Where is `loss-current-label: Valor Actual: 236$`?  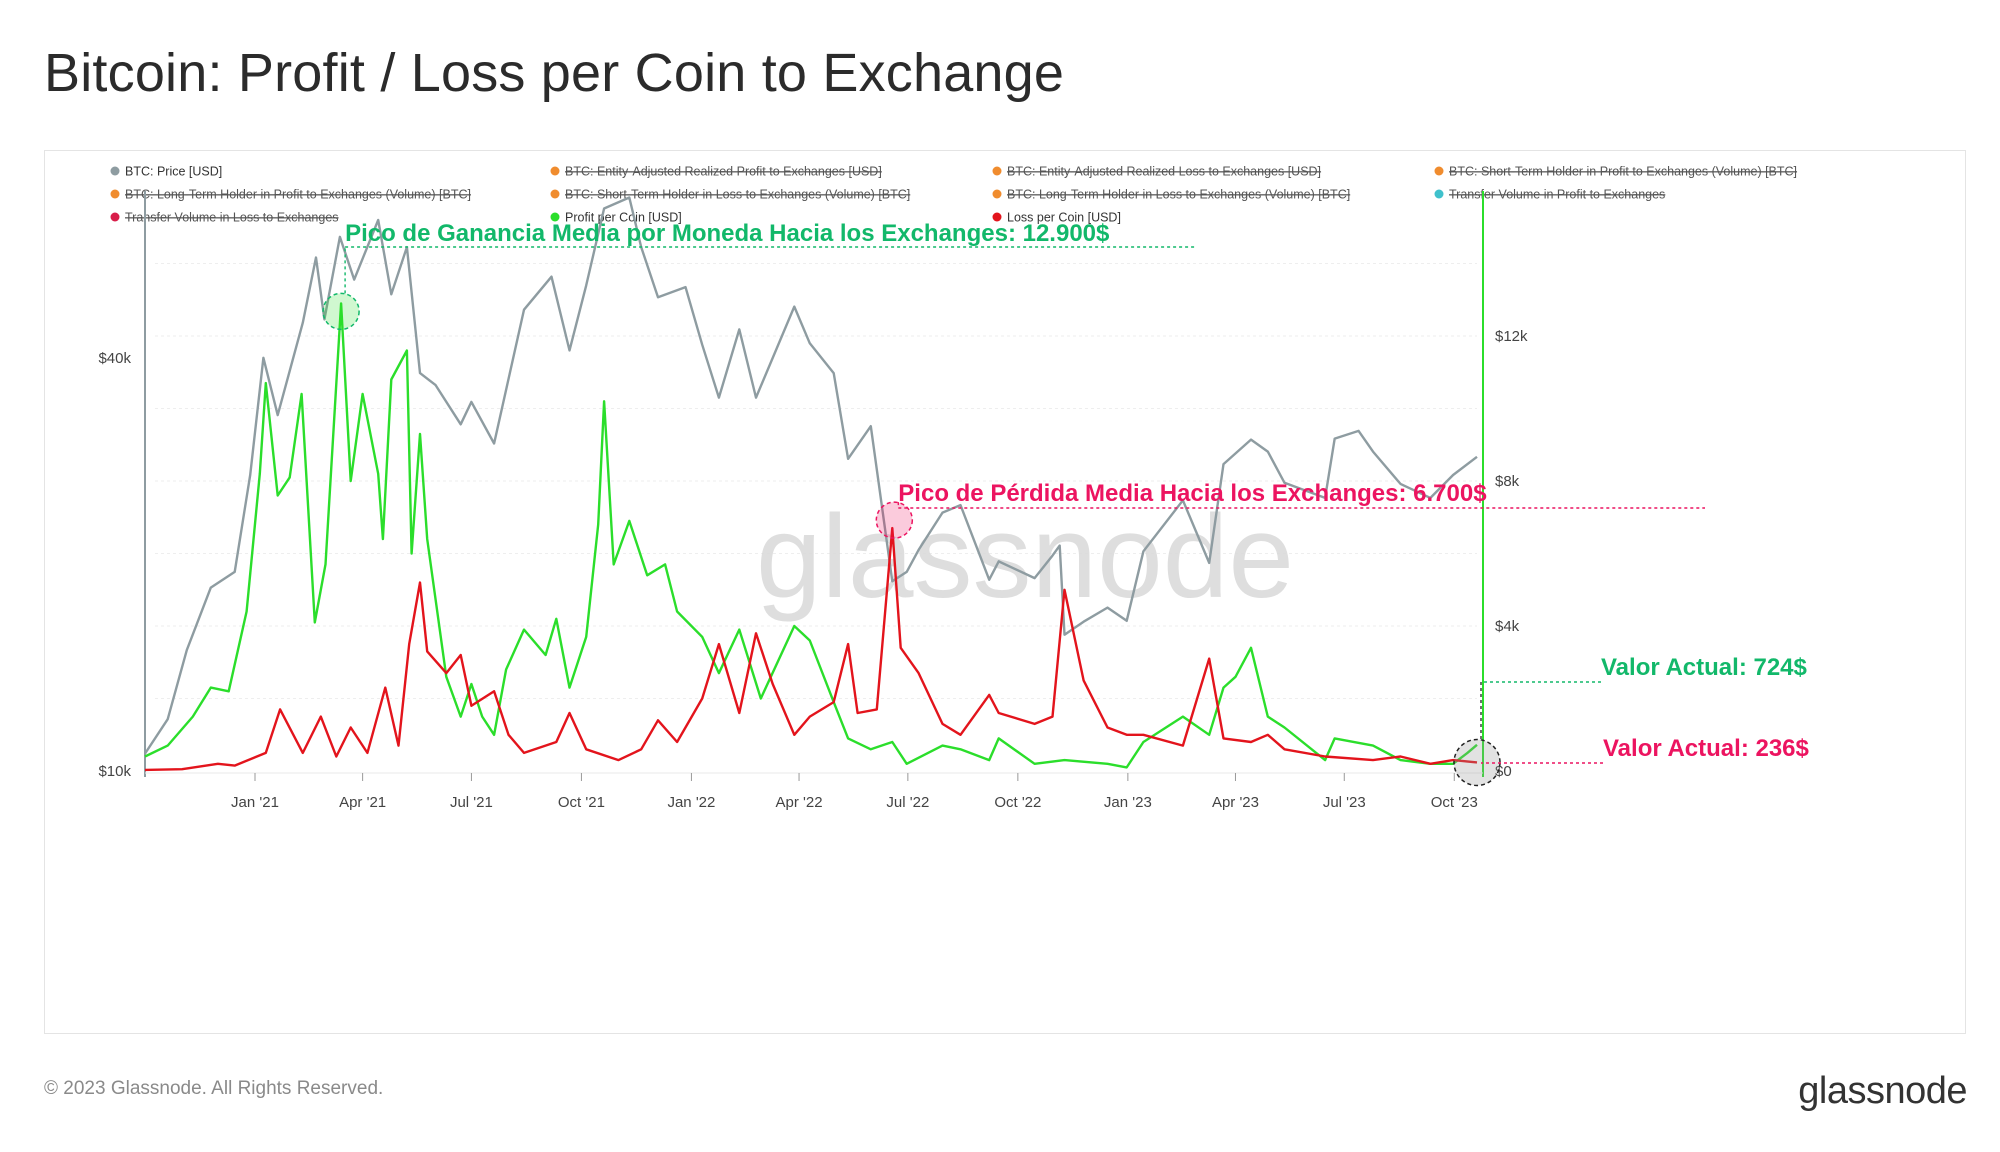 loss-current-label: Valor Actual: 236$ is located at coordinates (1706, 748).